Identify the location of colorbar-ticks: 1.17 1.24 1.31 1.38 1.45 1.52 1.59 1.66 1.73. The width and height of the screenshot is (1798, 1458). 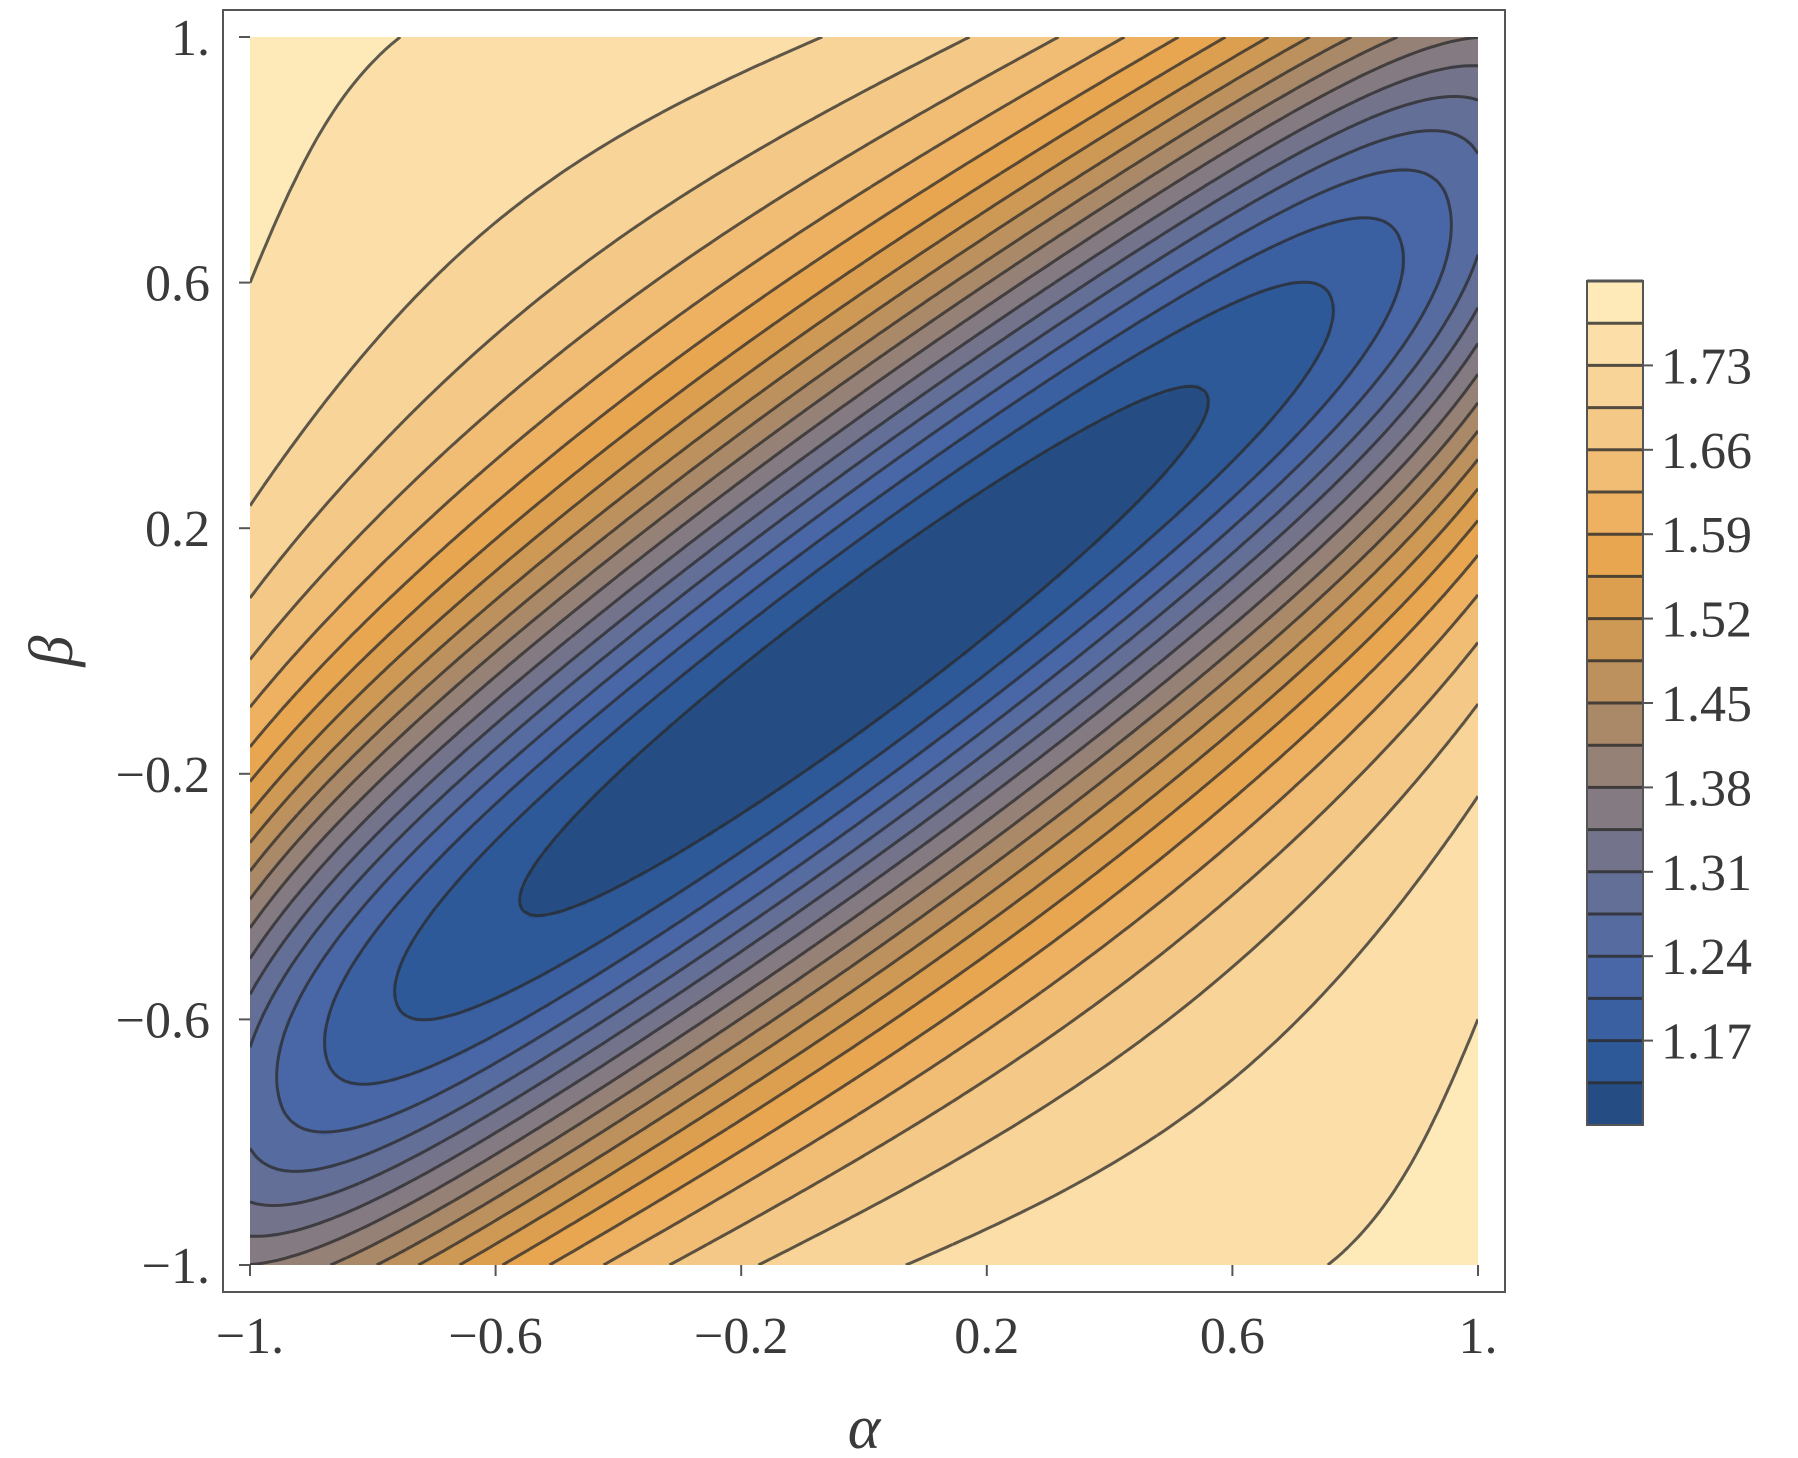
(1697, 704).